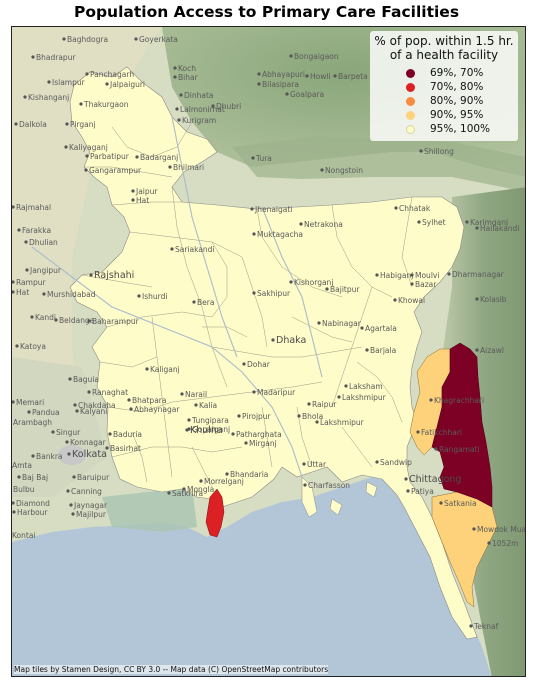 The height and width of the screenshot is (688, 533). What do you see at coordinates (378, 164) in the screenshot?
I see `meghalaya-plateau` at bounding box center [378, 164].